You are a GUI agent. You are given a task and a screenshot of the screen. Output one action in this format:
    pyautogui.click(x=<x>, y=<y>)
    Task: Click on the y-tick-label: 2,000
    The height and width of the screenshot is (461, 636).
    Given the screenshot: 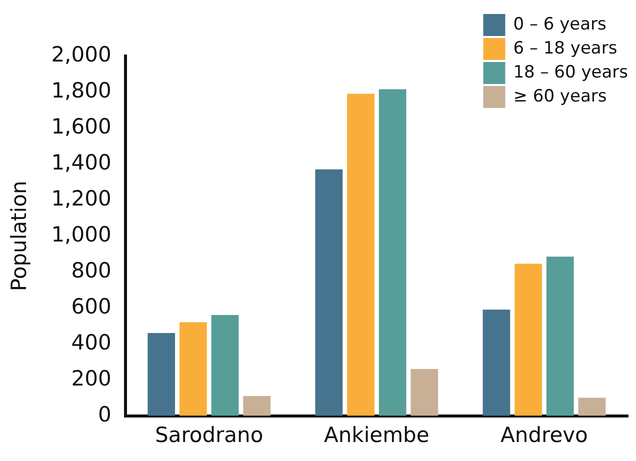 What is the action you would take?
    pyautogui.click(x=81, y=54)
    